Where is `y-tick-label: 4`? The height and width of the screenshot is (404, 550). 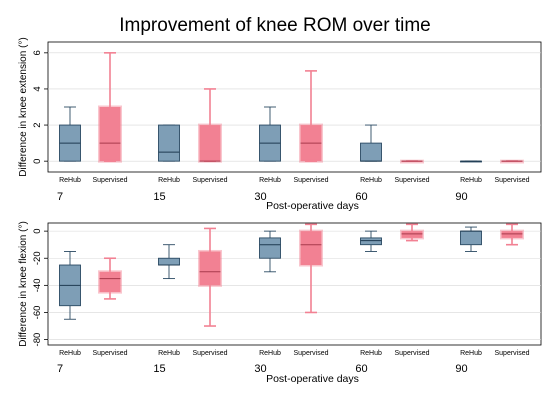
y-tick-label: 4 is located at coordinates (37, 88).